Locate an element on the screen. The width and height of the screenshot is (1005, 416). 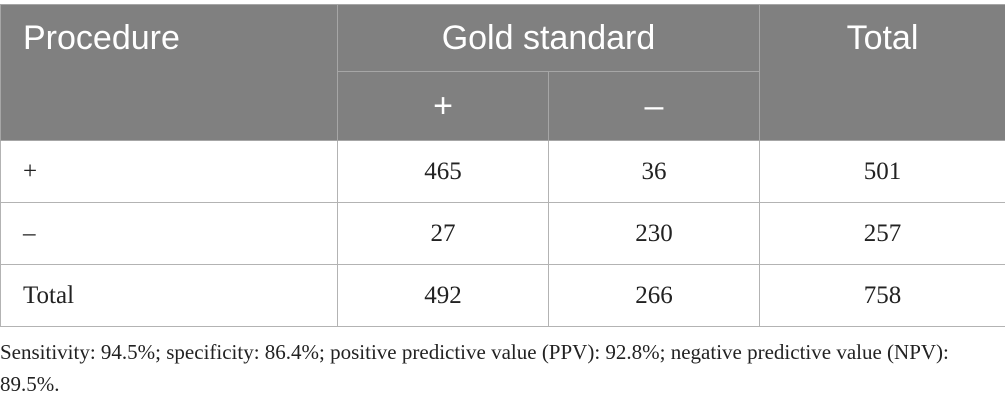
row-label: + is located at coordinates (169, 171).